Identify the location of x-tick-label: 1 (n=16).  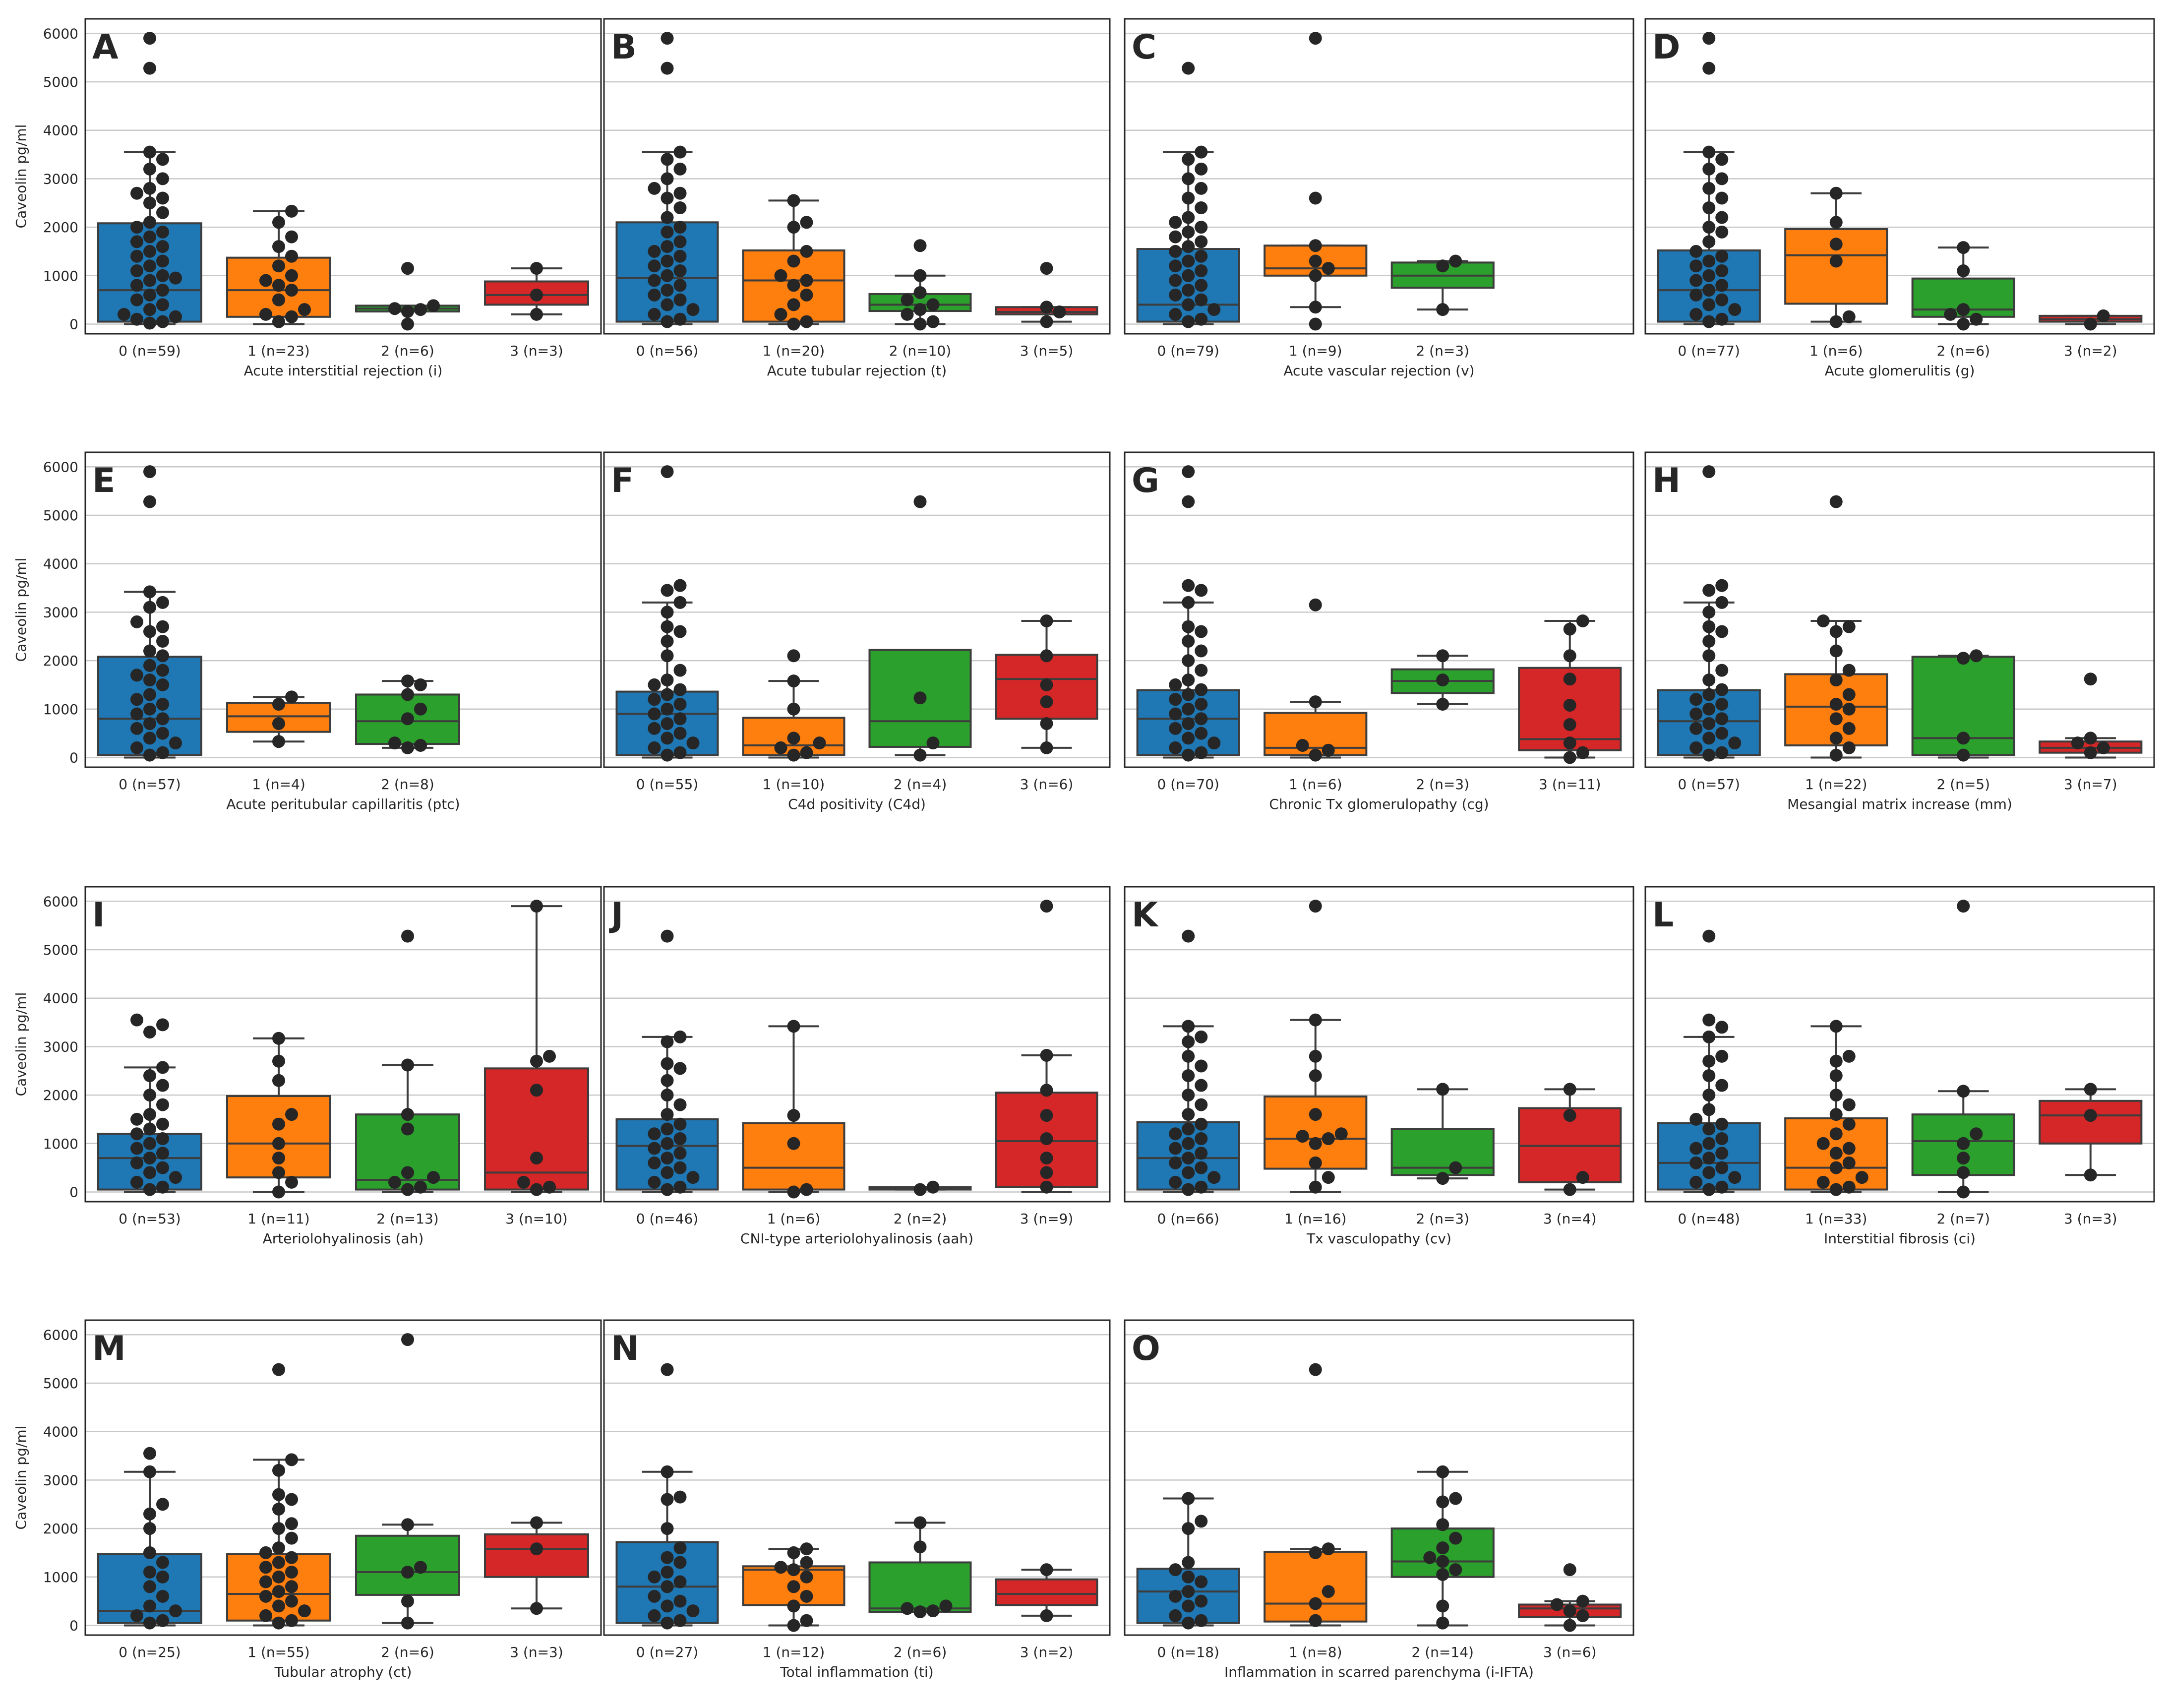
(1315, 1219).